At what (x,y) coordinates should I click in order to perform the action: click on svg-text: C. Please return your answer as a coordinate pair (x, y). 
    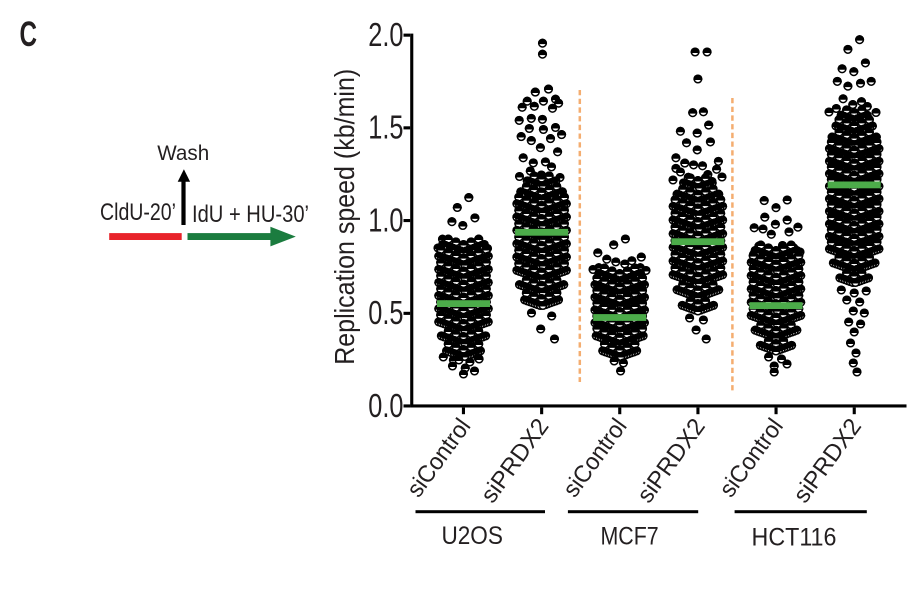
    Looking at the image, I should click on (29, 34).